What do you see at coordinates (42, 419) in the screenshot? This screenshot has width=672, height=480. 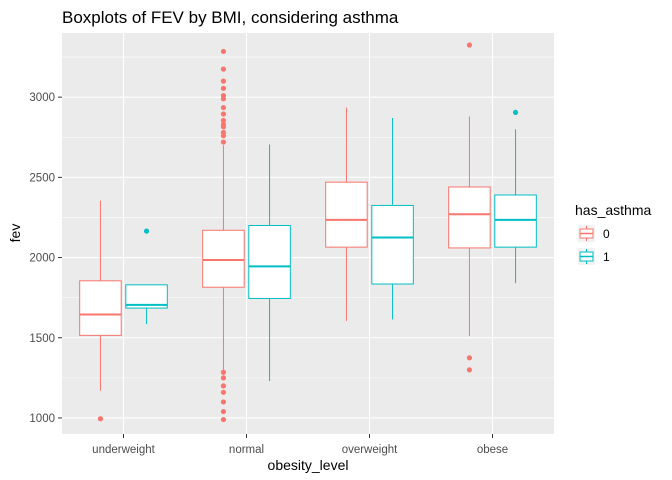 I see `y-tick-label: 1000` at bounding box center [42, 419].